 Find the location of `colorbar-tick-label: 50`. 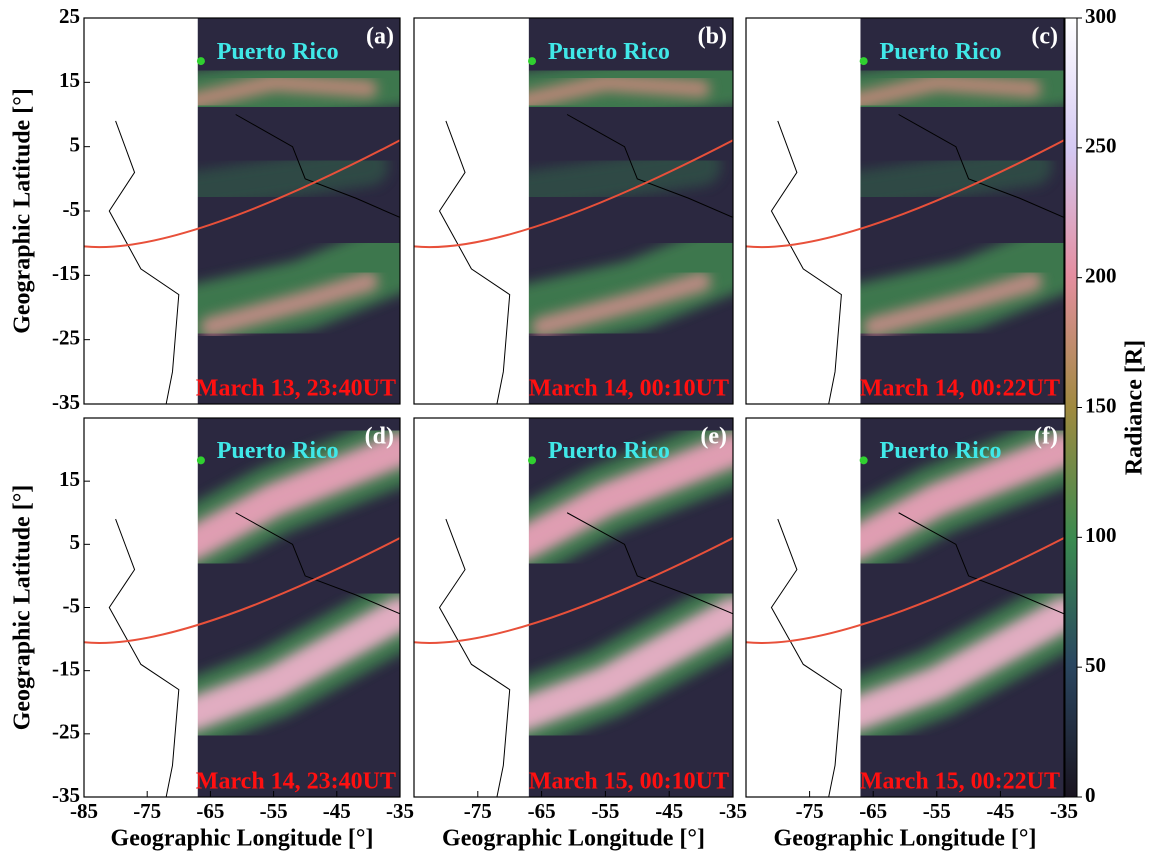

colorbar-tick-label: 50 is located at coordinates (1095, 665).